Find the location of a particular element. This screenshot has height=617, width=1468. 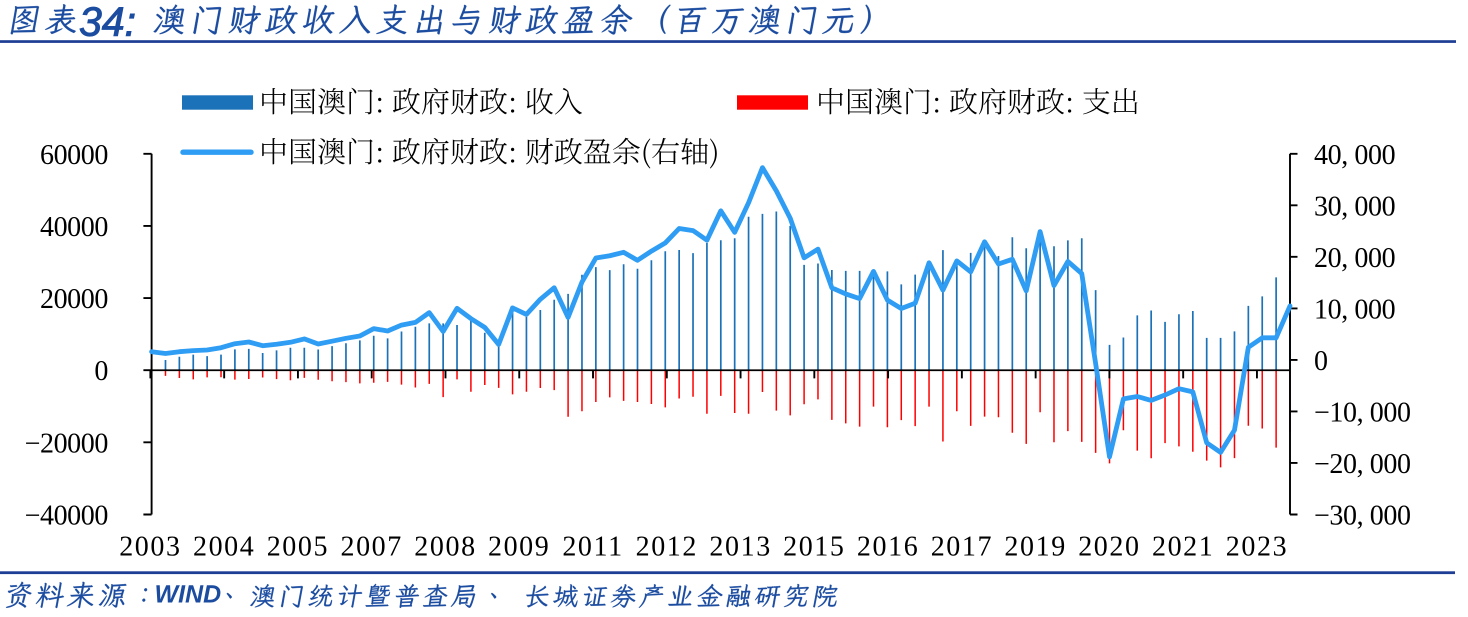

svg-text: 10, 000 is located at coordinates (1354, 309).